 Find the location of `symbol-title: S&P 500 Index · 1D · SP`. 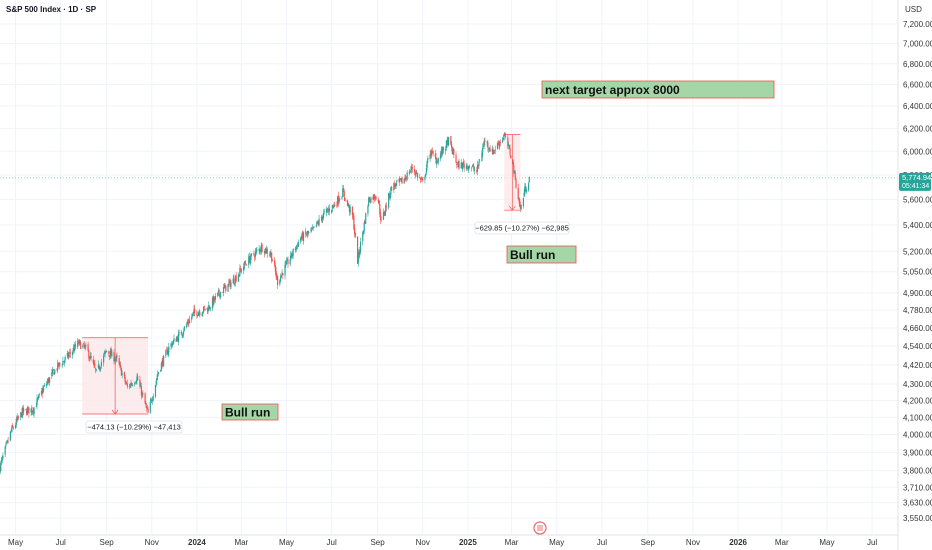

symbol-title: S&P 500 Index · 1D · SP is located at coordinates (51, 9).